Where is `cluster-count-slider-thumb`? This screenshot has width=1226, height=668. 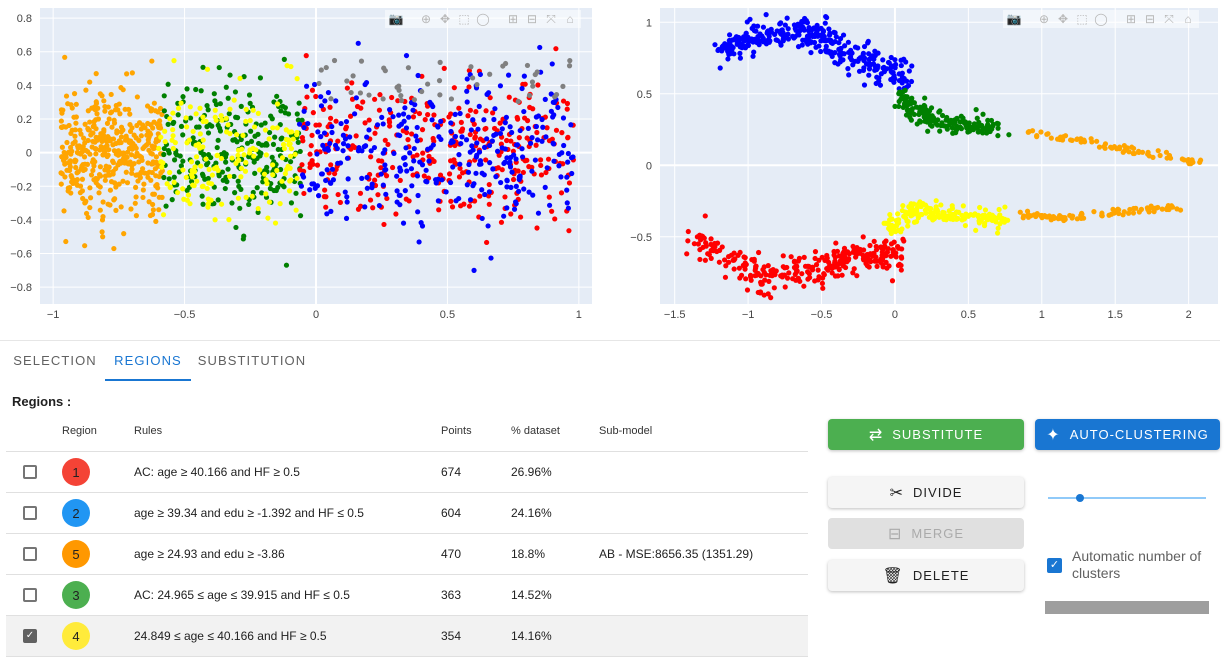
cluster-count-slider-thumb is located at coordinates (1080, 498).